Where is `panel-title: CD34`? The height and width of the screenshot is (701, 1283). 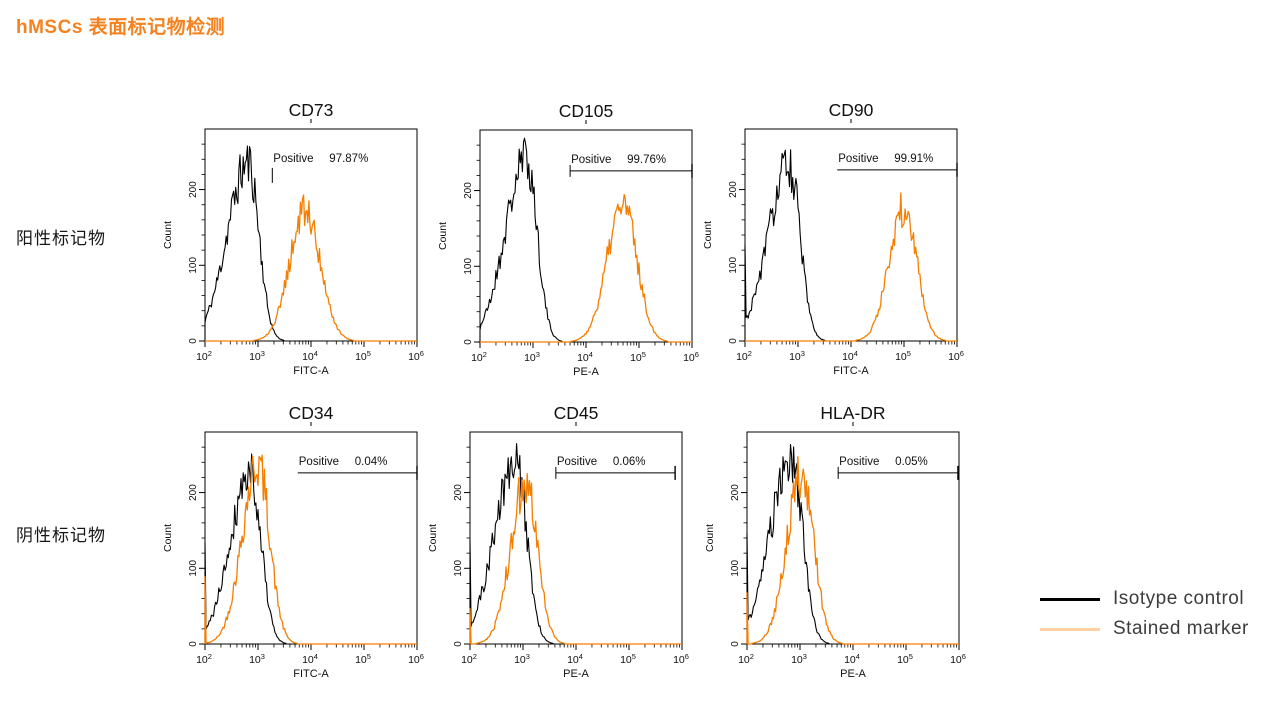 panel-title: CD34 is located at coordinates (311, 413).